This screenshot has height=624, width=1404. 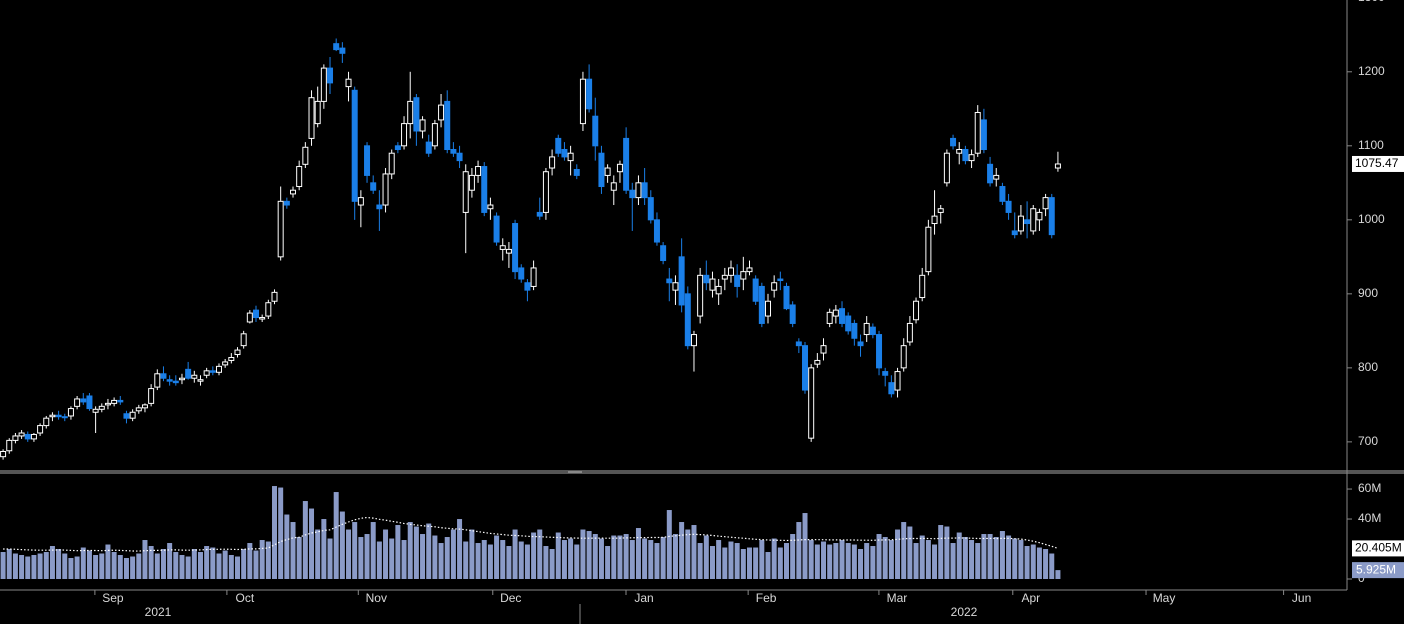 I want to click on y-tick-label: 1000, so click(x=1371, y=219).